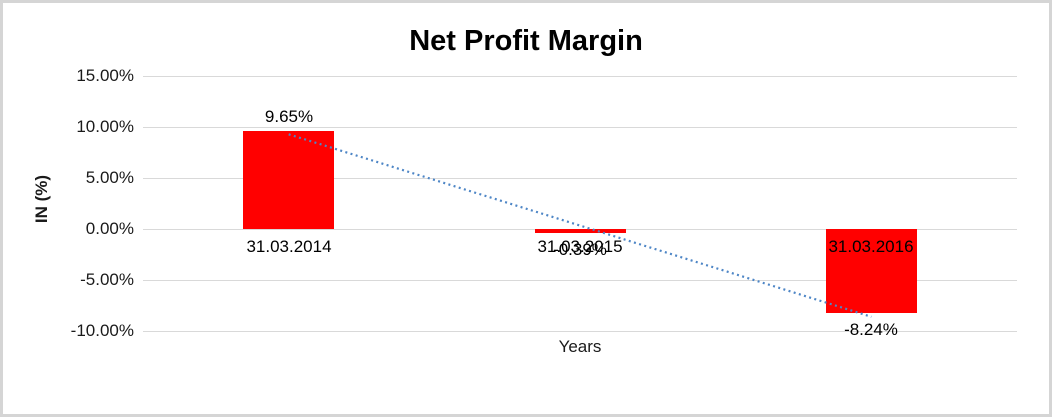 The height and width of the screenshot is (417, 1052). What do you see at coordinates (105, 126) in the screenshot?
I see `y-tick-label: 10.00%` at bounding box center [105, 126].